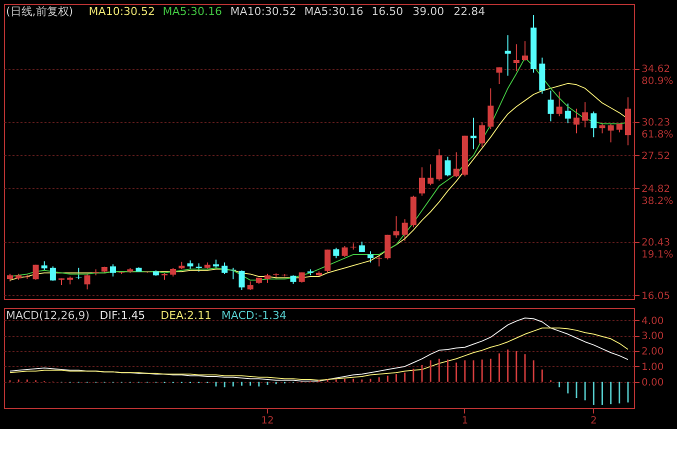  What do you see at coordinates (334, 11) in the screenshot?
I see `annotation: MA5:30.16` at bounding box center [334, 11].